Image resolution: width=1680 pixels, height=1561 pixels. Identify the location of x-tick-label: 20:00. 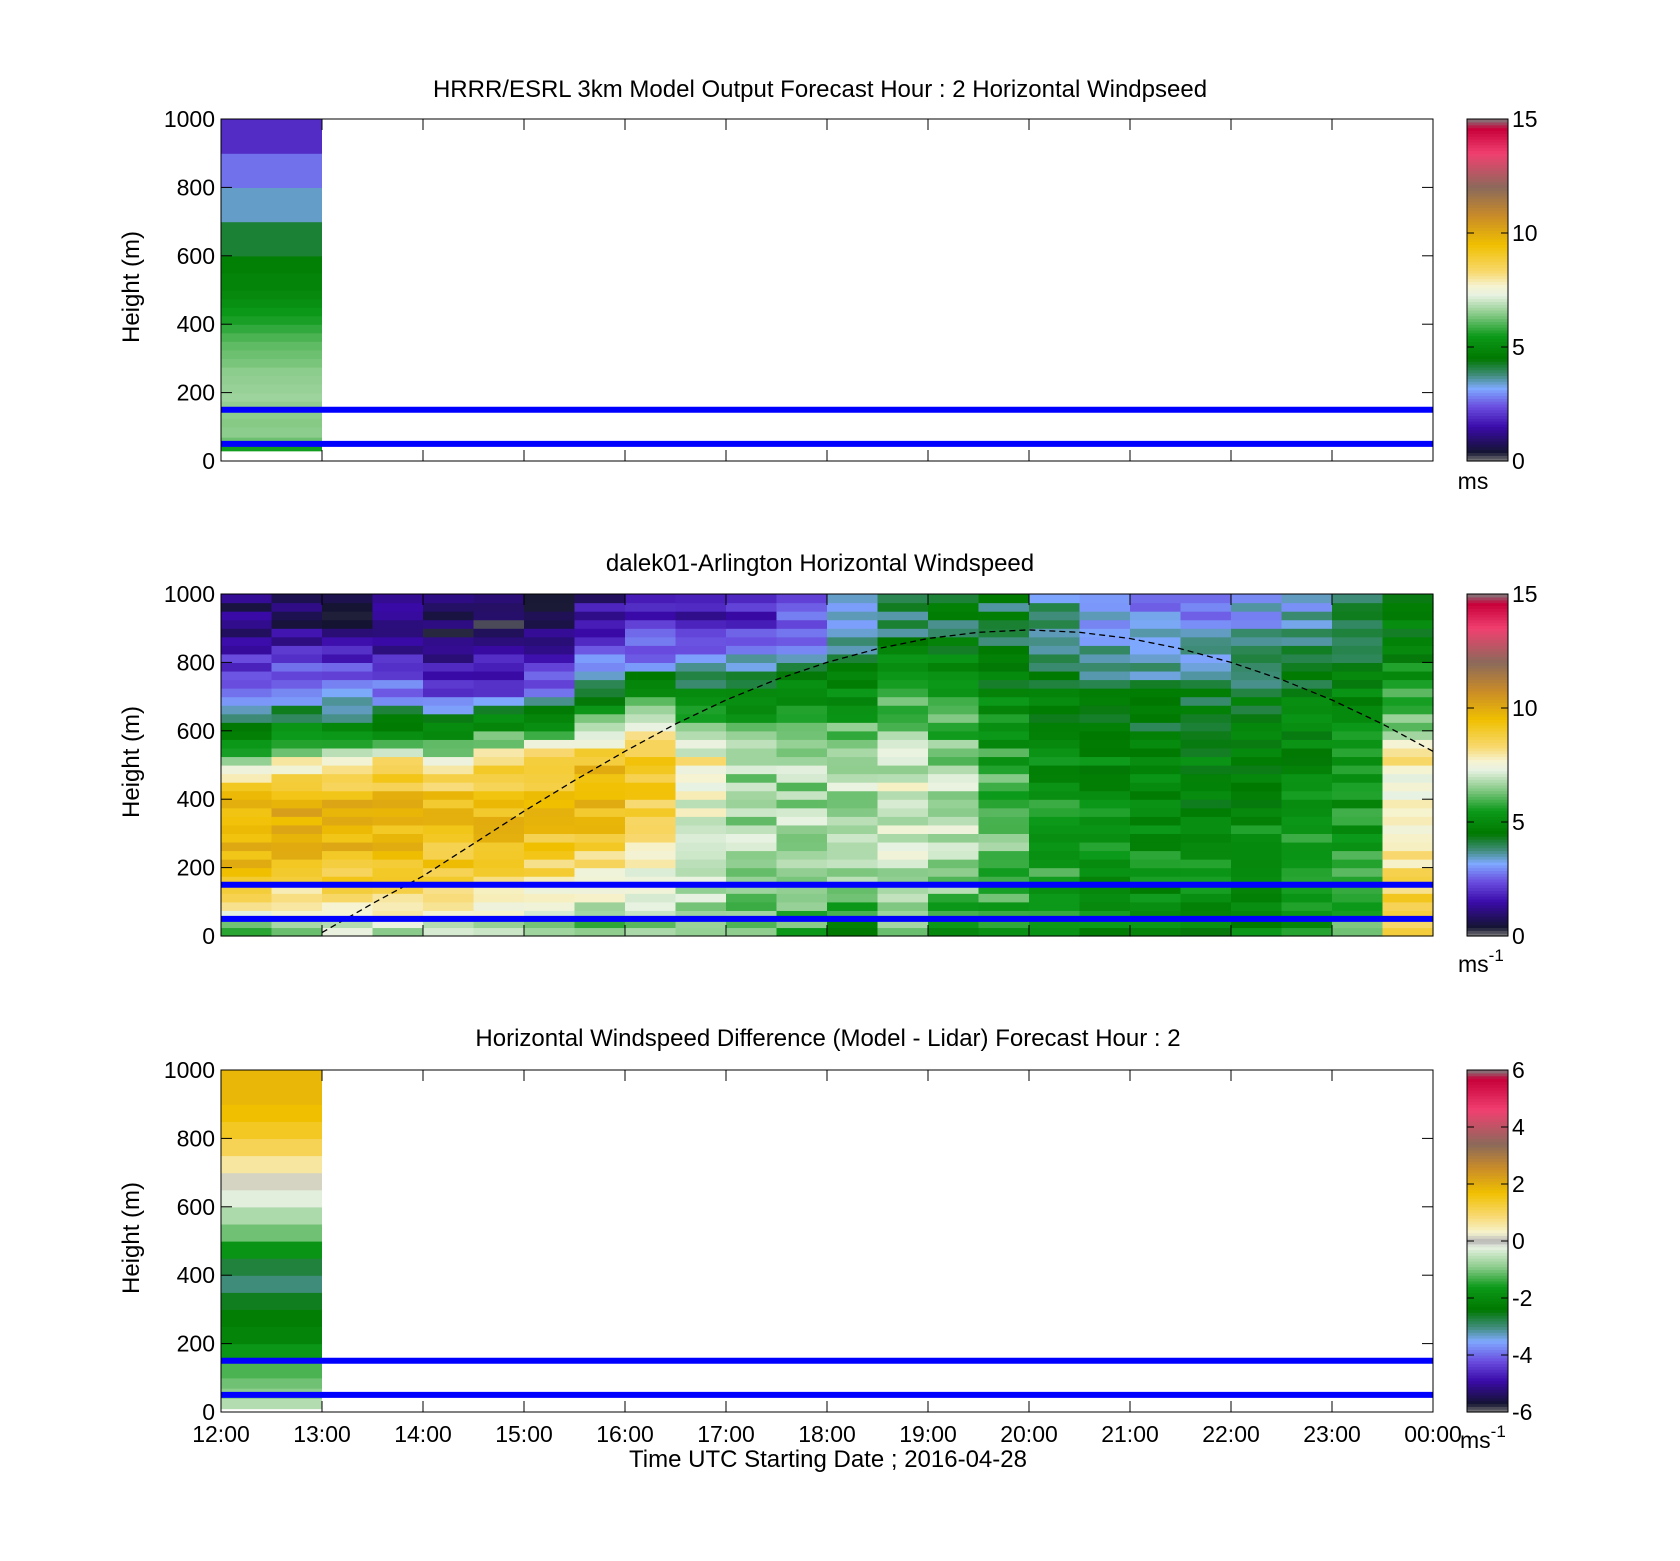
(1029, 1434).